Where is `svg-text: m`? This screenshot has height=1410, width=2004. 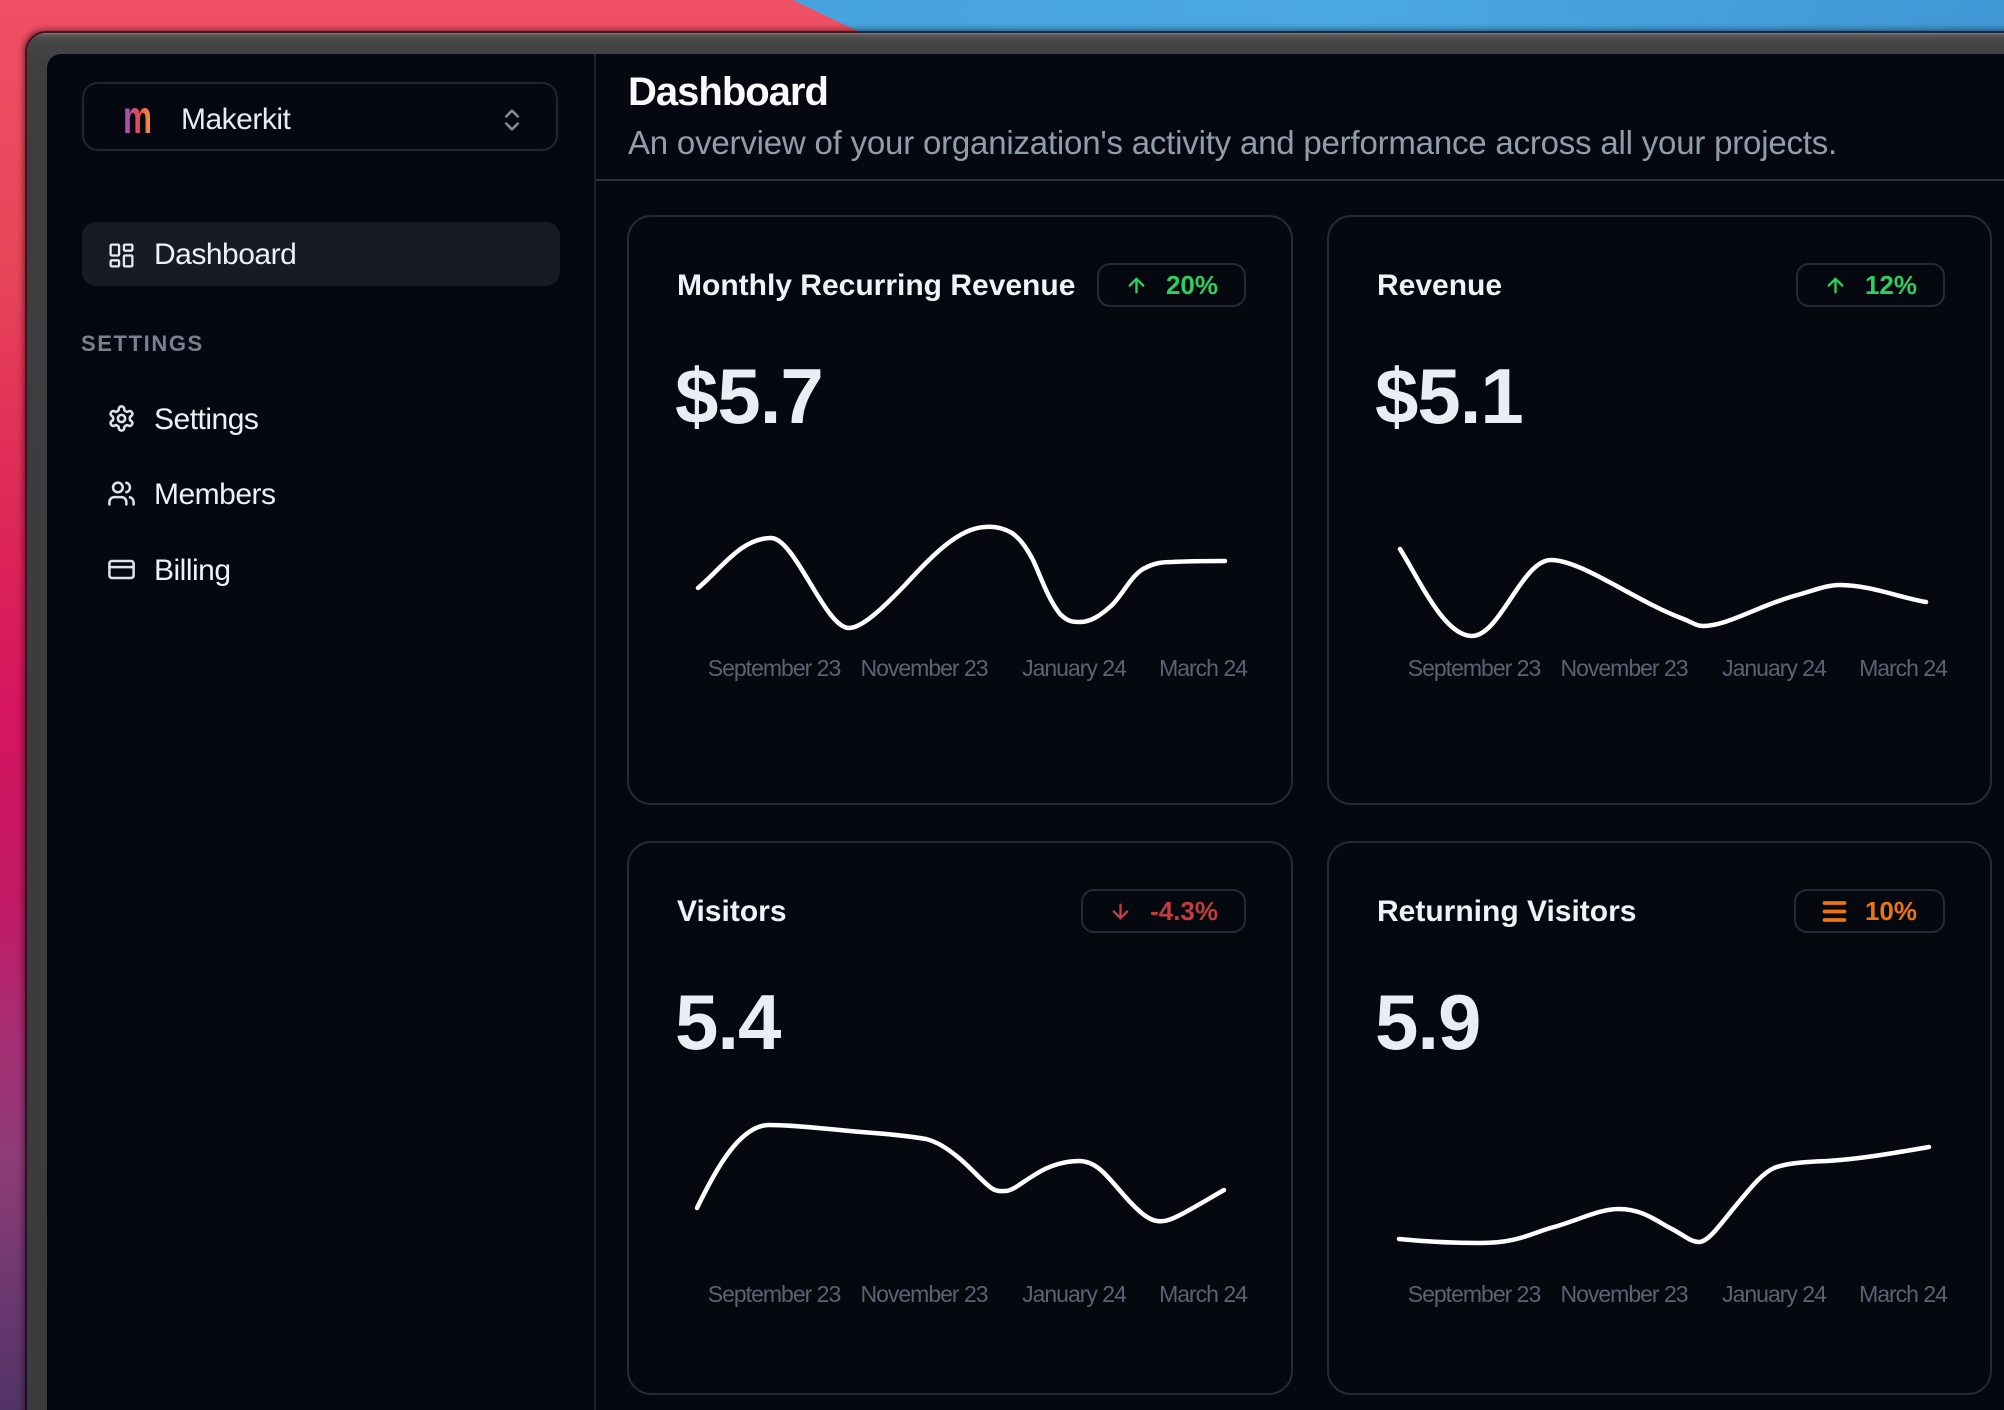
svg-text: m is located at coordinates (137, 117).